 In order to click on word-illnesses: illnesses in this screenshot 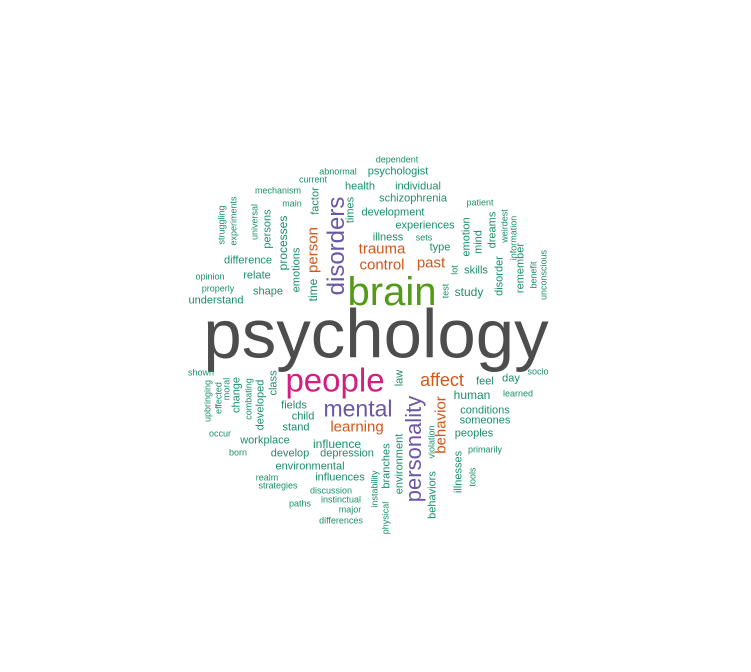, I will do `click(458, 472)`.